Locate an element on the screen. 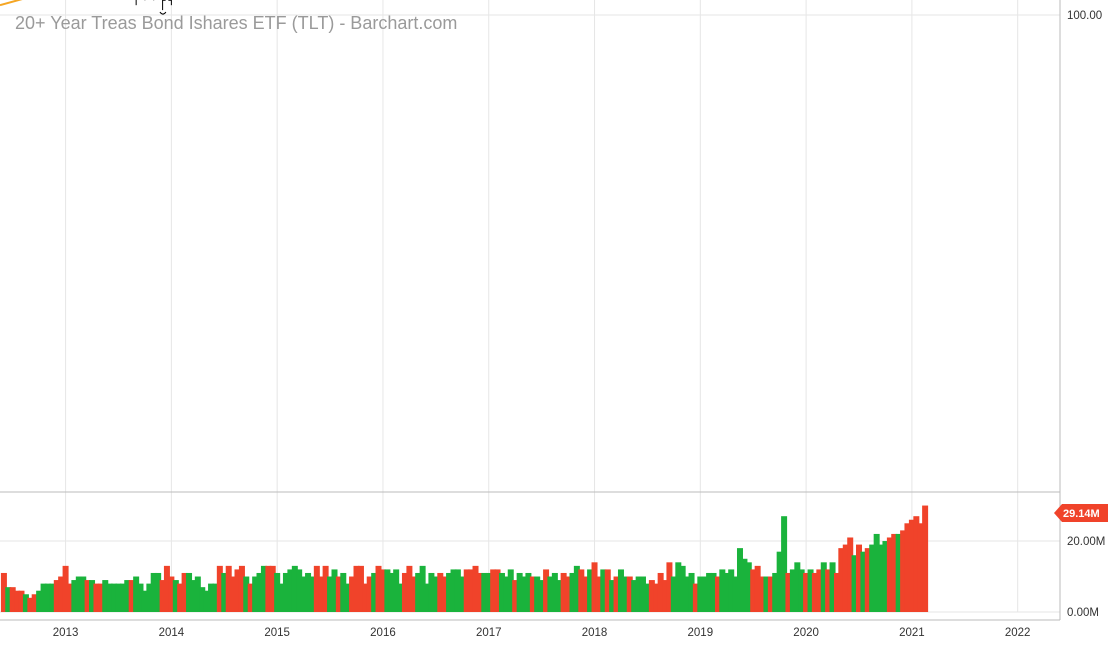  high-low-markers is located at coordinates (163, 13).